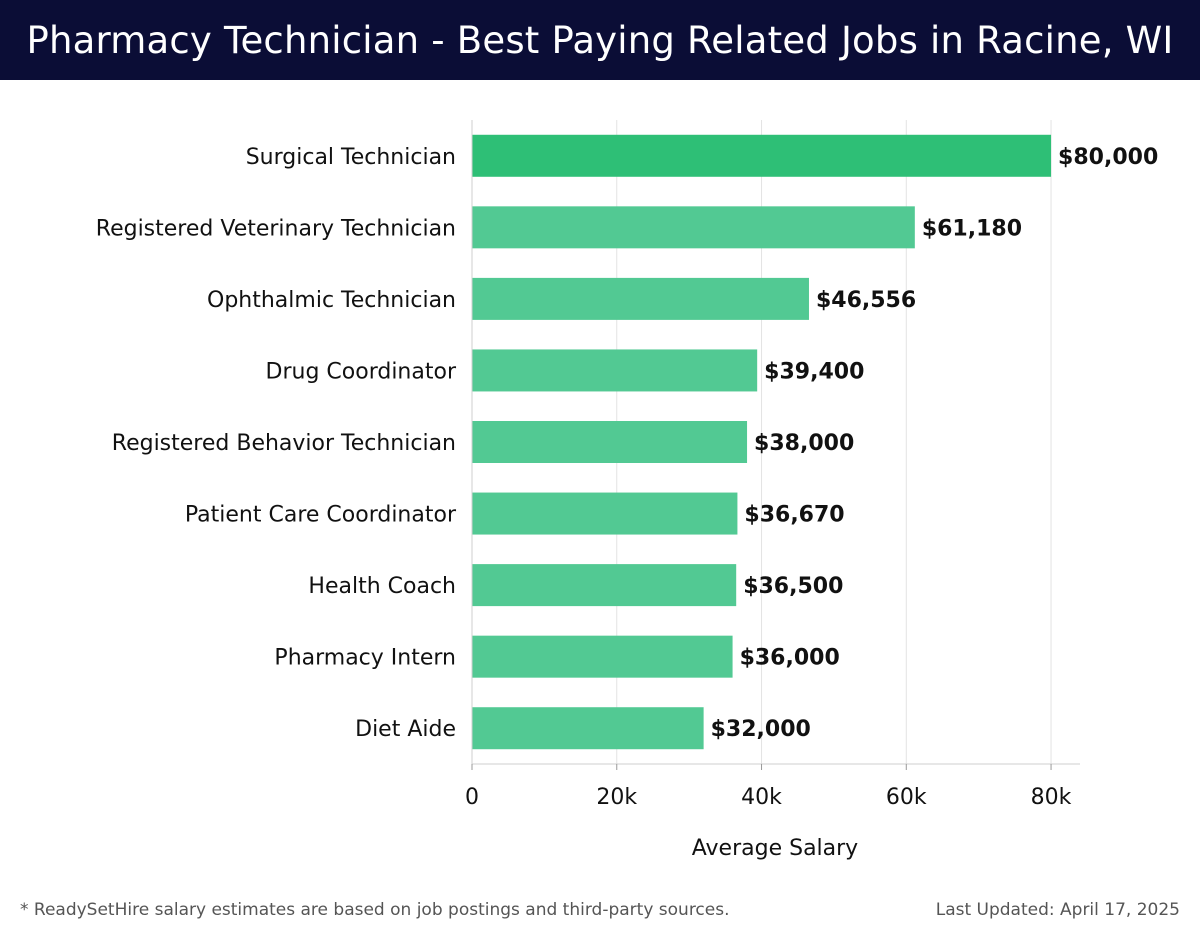 Image resolution: width=1200 pixels, height=940 pixels. What do you see at coordinates (906, 797) in the screenshot?
I see `x-tick-label: 60k` at bounding box center [906, 797].